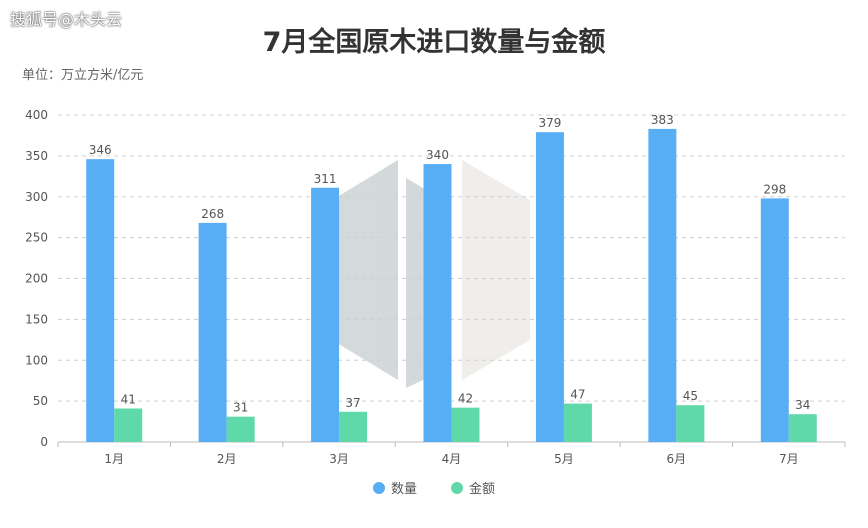 This screenshot has width=868, height=528. Describe the element at coordinates (577, 395) in the screenshot. I see `data-label: 47` at that location.